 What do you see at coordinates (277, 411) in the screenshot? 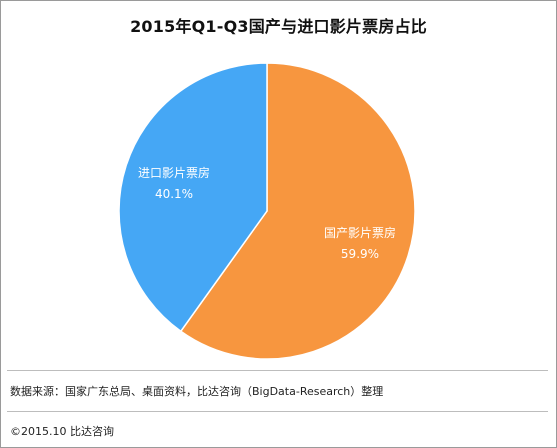
I see `footer-divider-bottom` at bounding box center [277, 411].